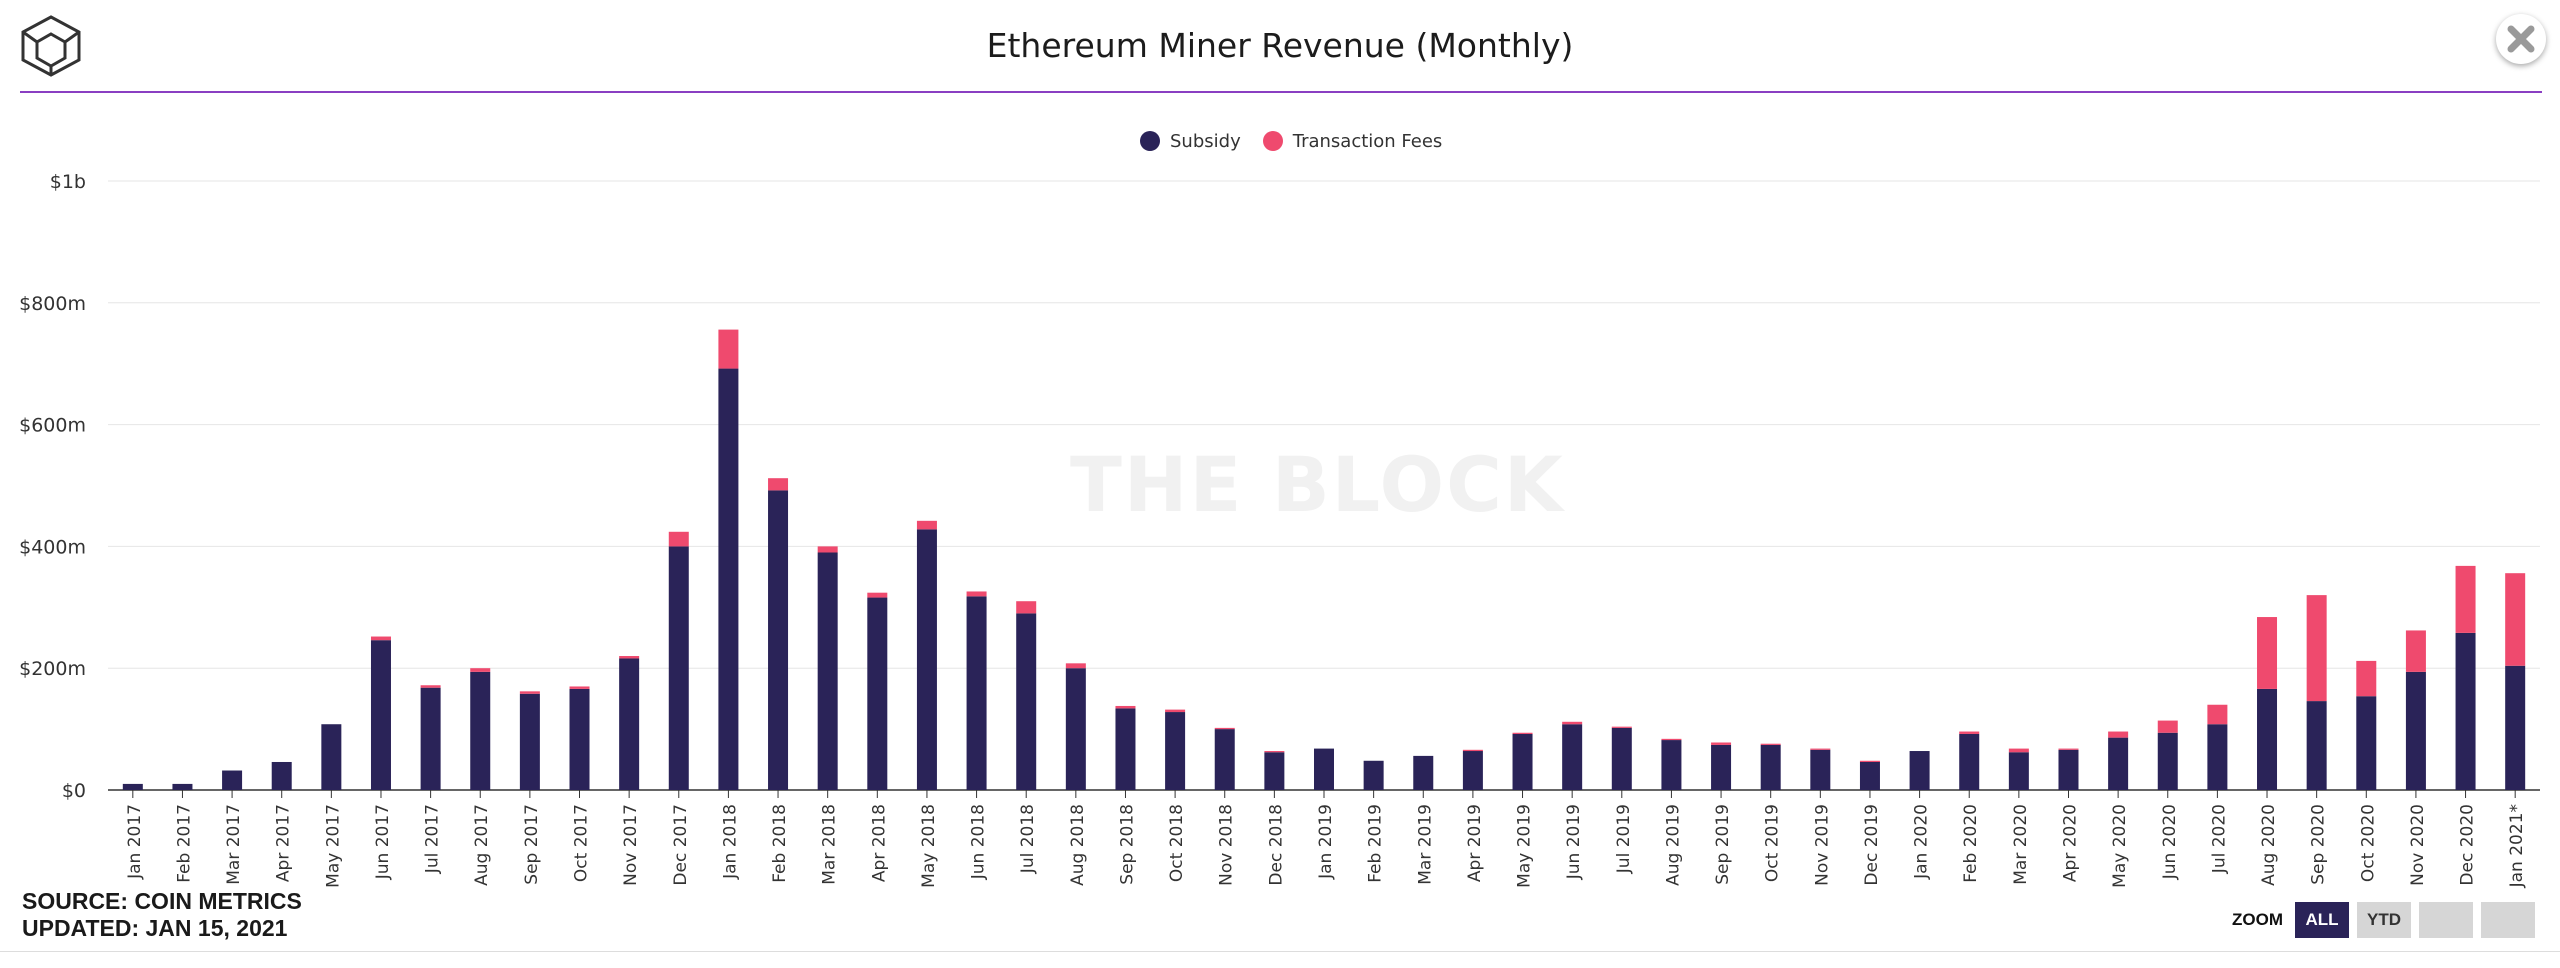 This screenshot has width=2560, height=968. Describe the element at coordinates (1525, 846) in the screenshot. I see `x-tick-label: May 2019` at that location.